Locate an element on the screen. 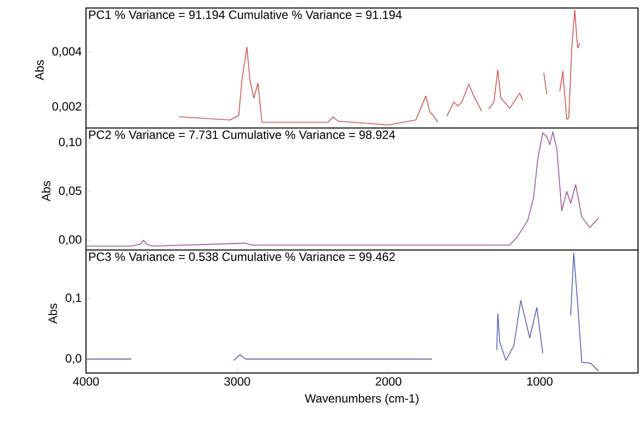 The height and width of the screenshot is (426, 640). x-axis-title: Wavenumbers (cm-1) is located at coordinates (361, 399).